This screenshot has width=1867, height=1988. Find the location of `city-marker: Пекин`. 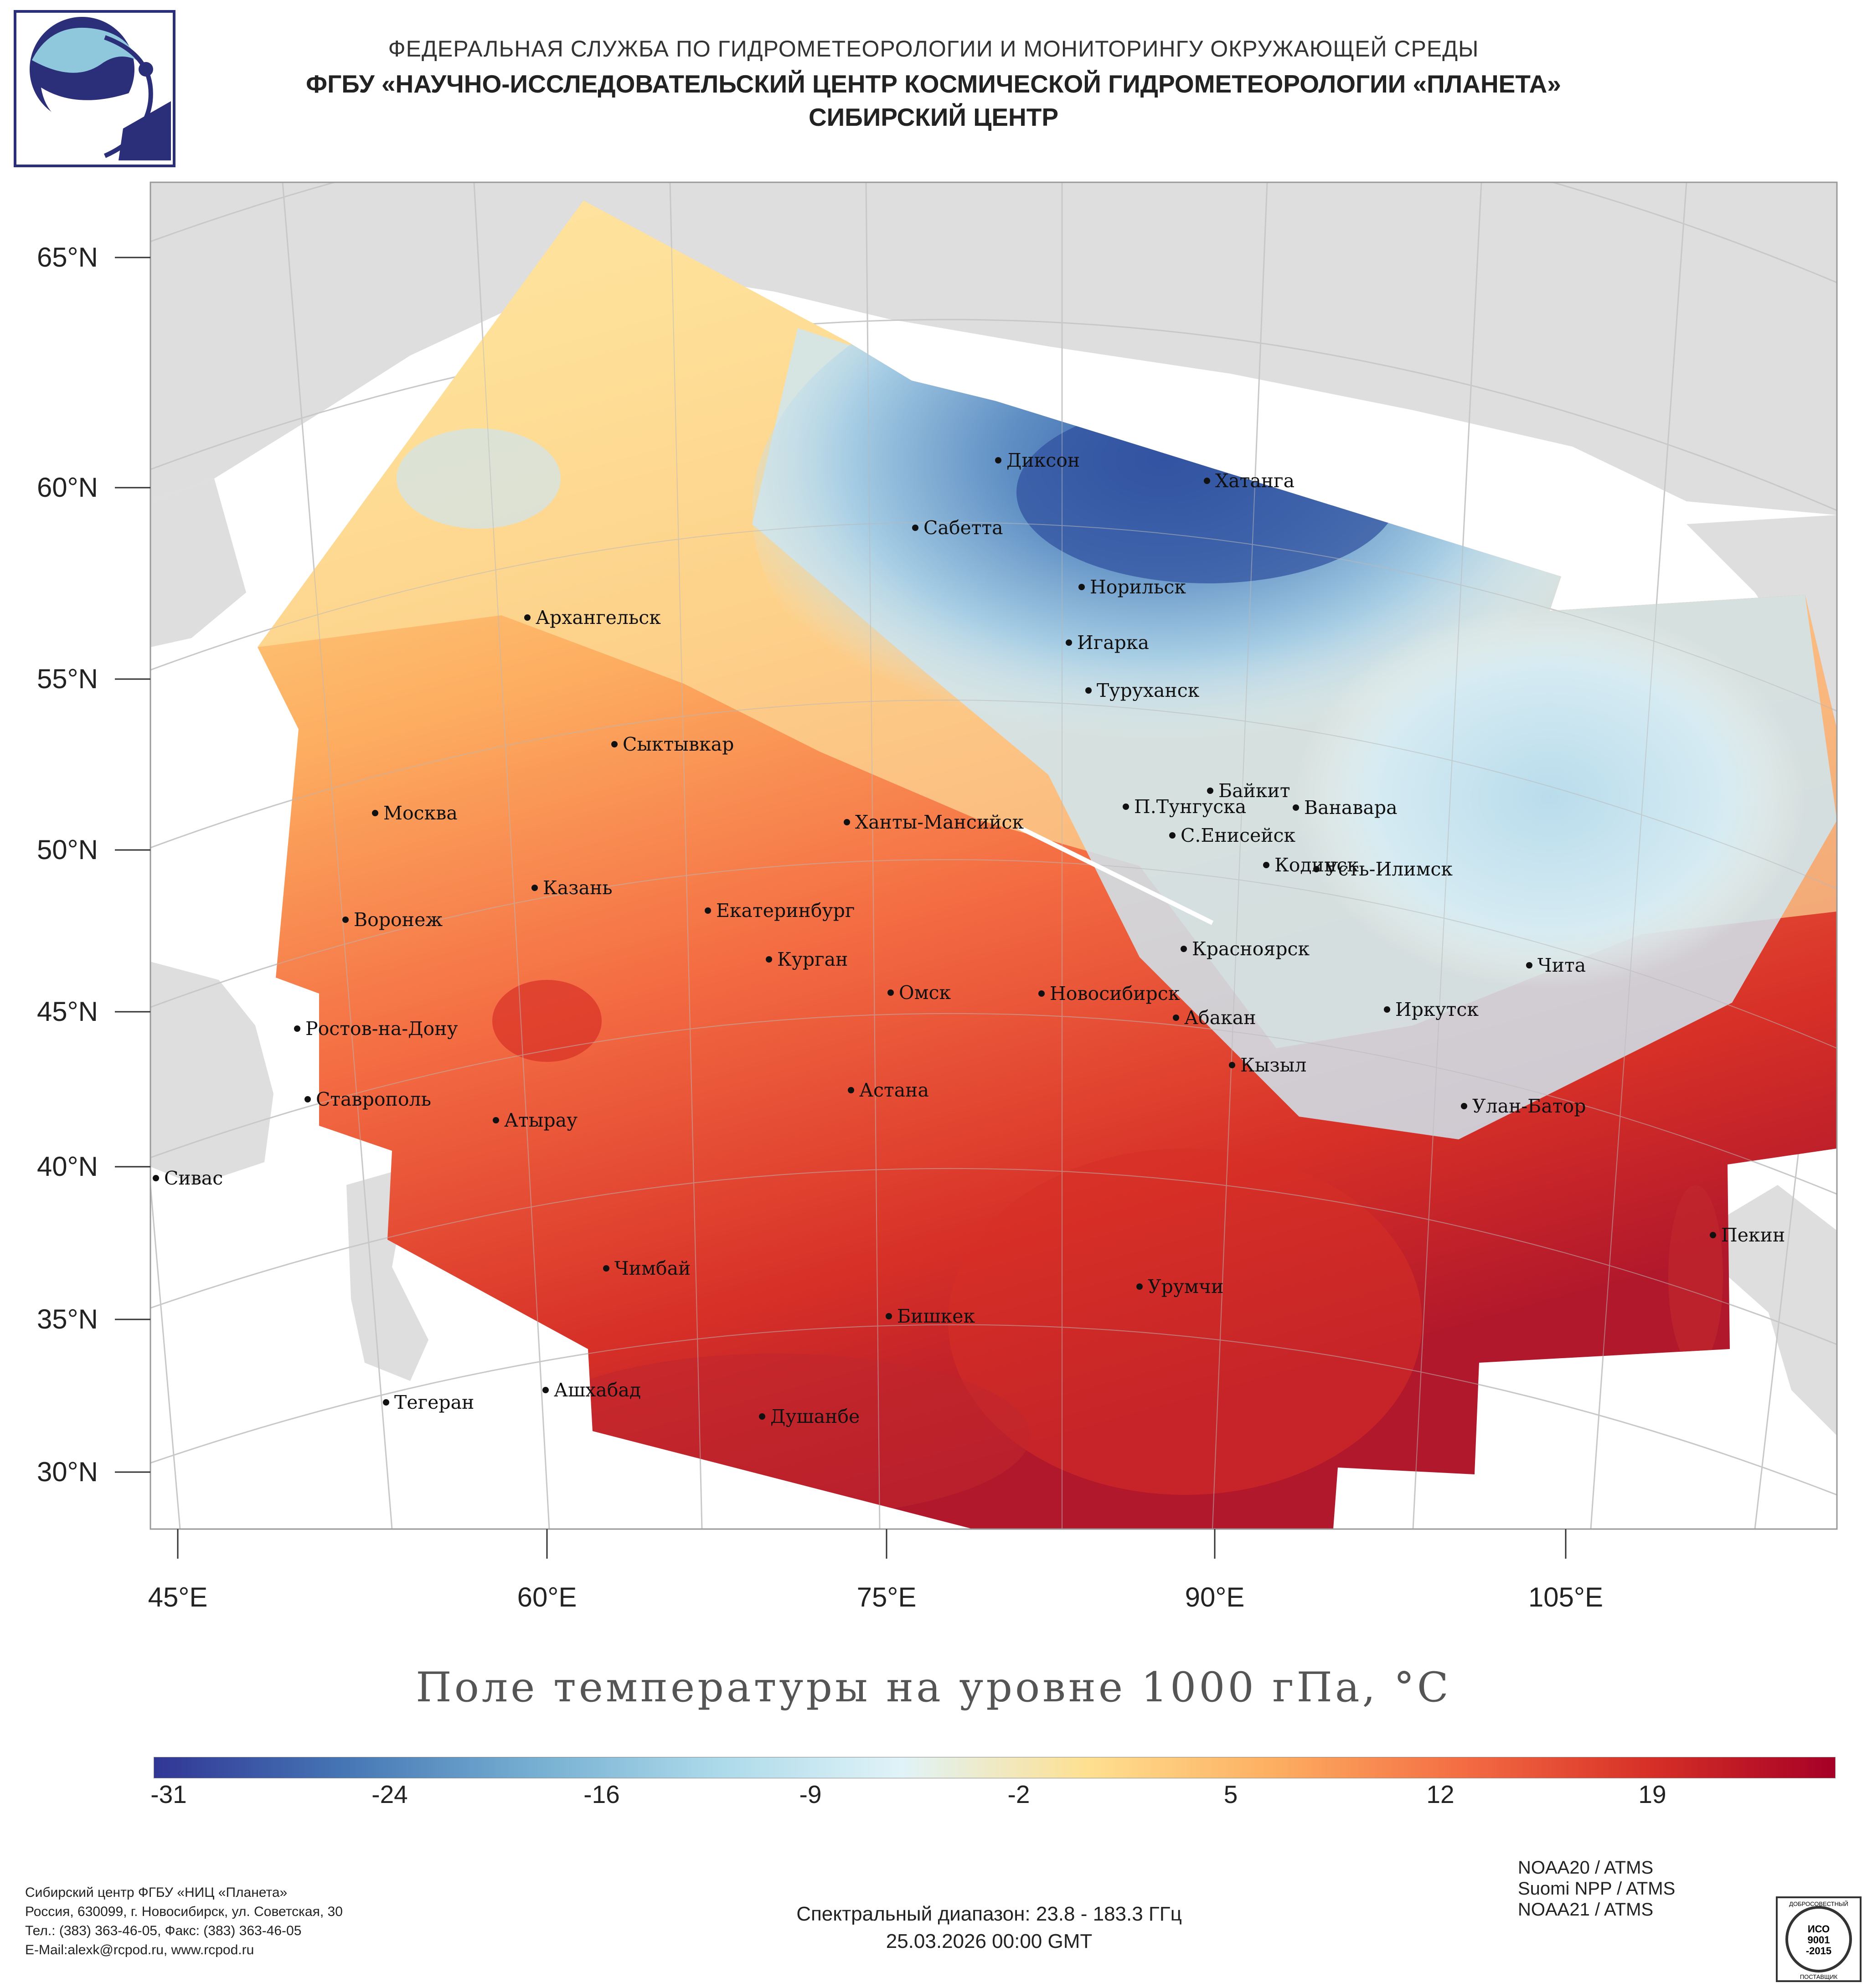

city-marker: Пекин is located at coordinates (1747, 1235).